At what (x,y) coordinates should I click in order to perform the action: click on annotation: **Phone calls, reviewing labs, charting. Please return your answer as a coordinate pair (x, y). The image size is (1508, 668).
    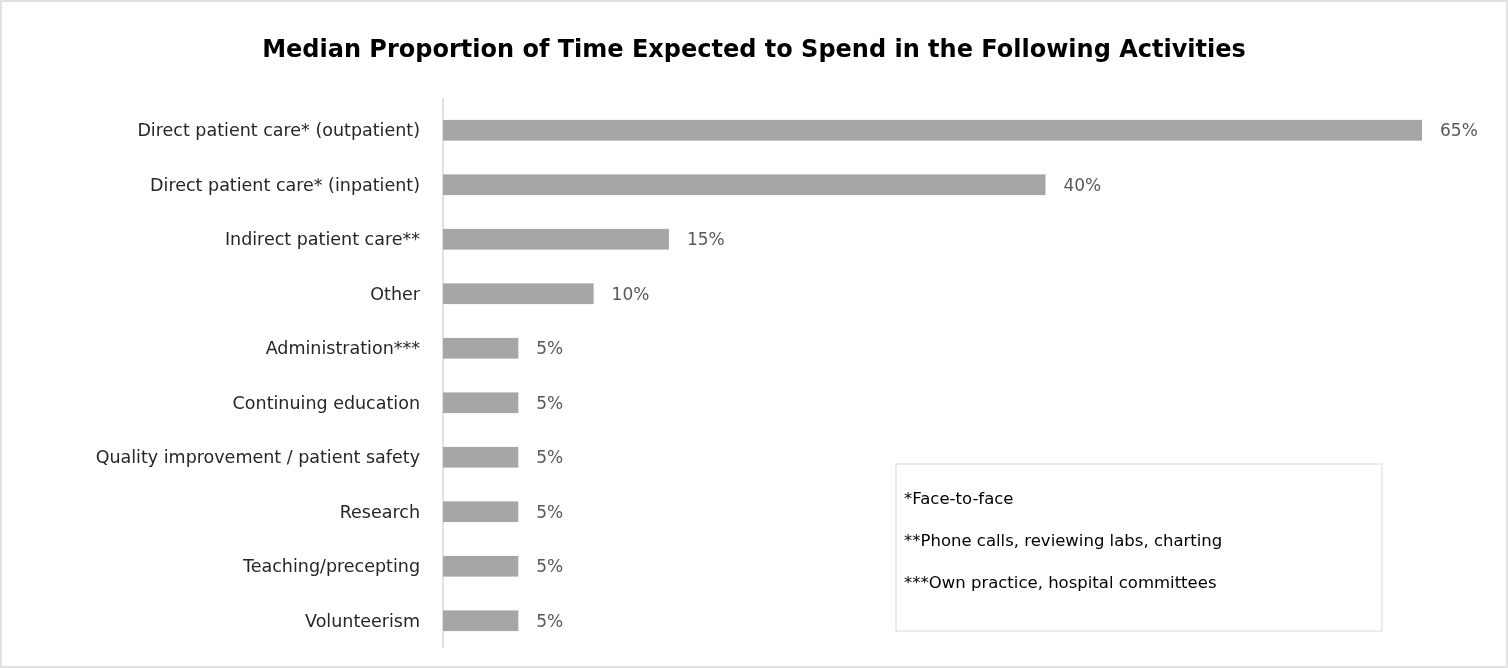
    Looking at the image, I should click on (1063, 540).